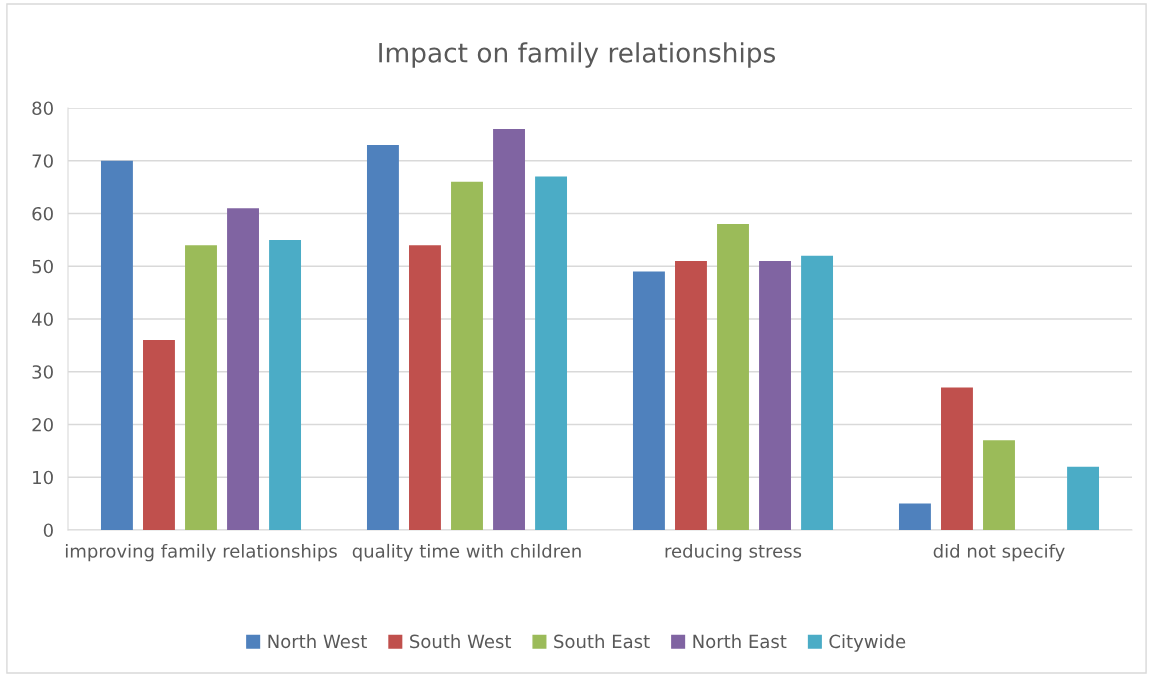 The image size is (1153, 677). Describe the element at coordinates (867, 643) in the screenshot. I see `legend-label: Citywide` at that location.